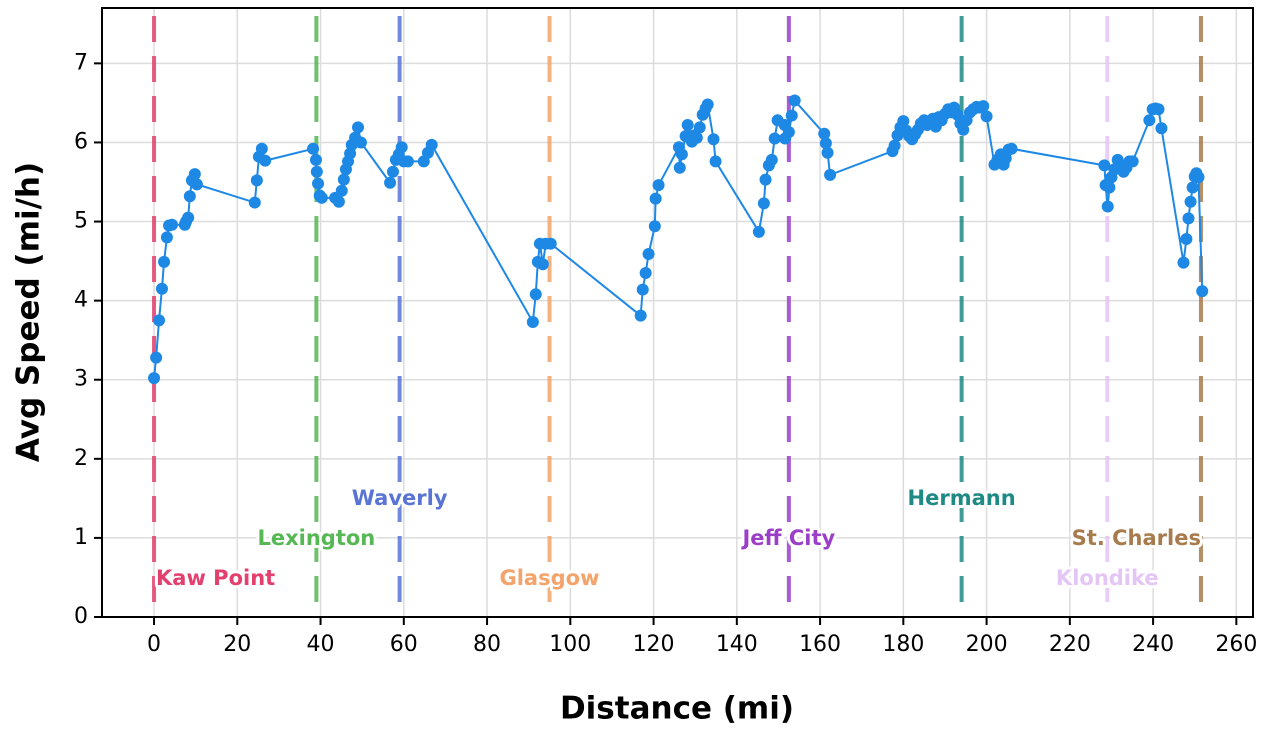  Describe the element at coordinates (316, 538) in the screenshot. I see `marker-label: Lexington` at that location.